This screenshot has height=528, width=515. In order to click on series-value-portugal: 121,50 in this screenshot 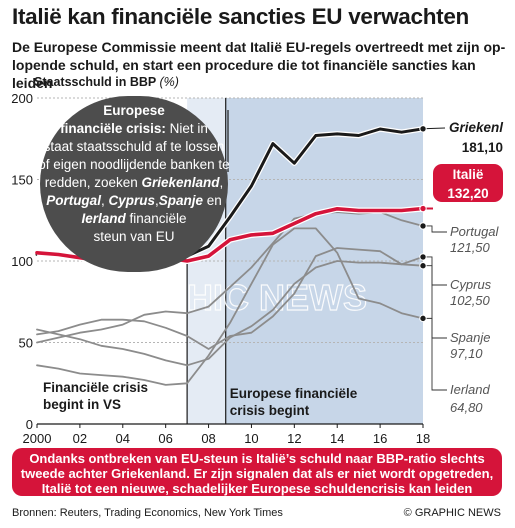, I will do `click(470, 247)`.